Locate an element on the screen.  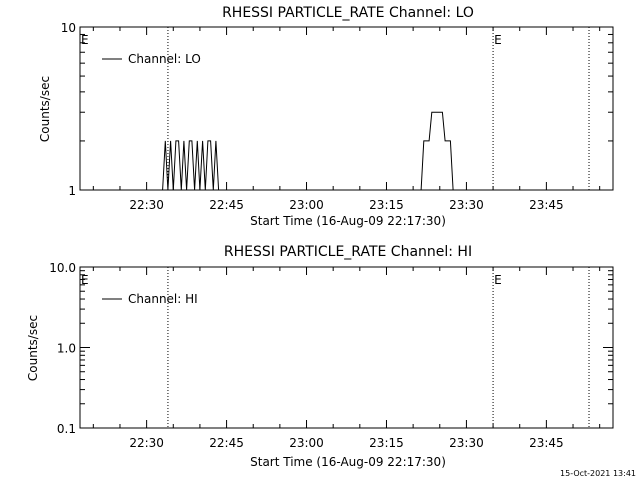
panel-lo-ylabel: Counts/sec is located at coordinates (45, 109).